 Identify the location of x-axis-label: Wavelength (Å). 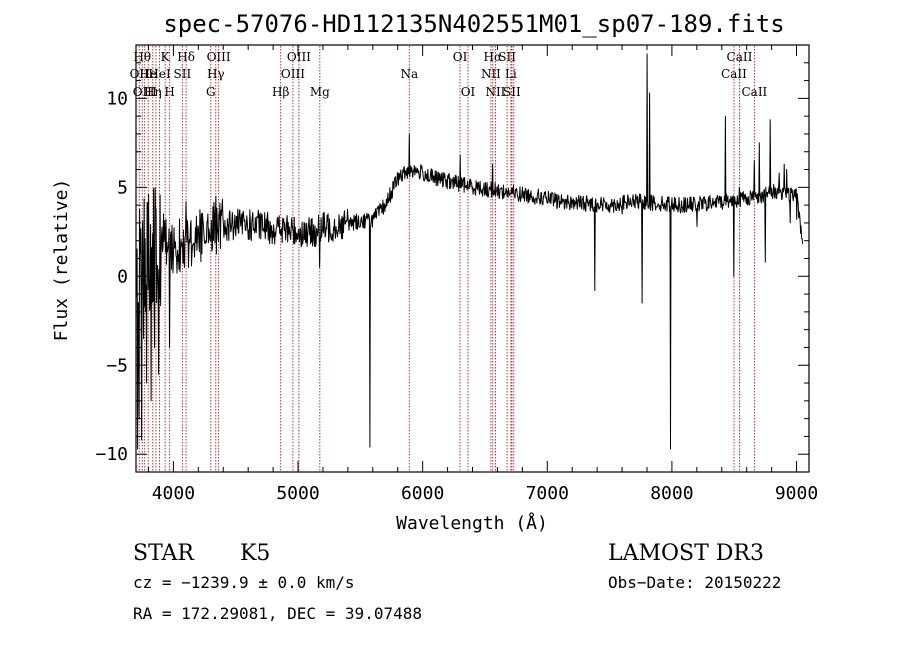
(472, 523).